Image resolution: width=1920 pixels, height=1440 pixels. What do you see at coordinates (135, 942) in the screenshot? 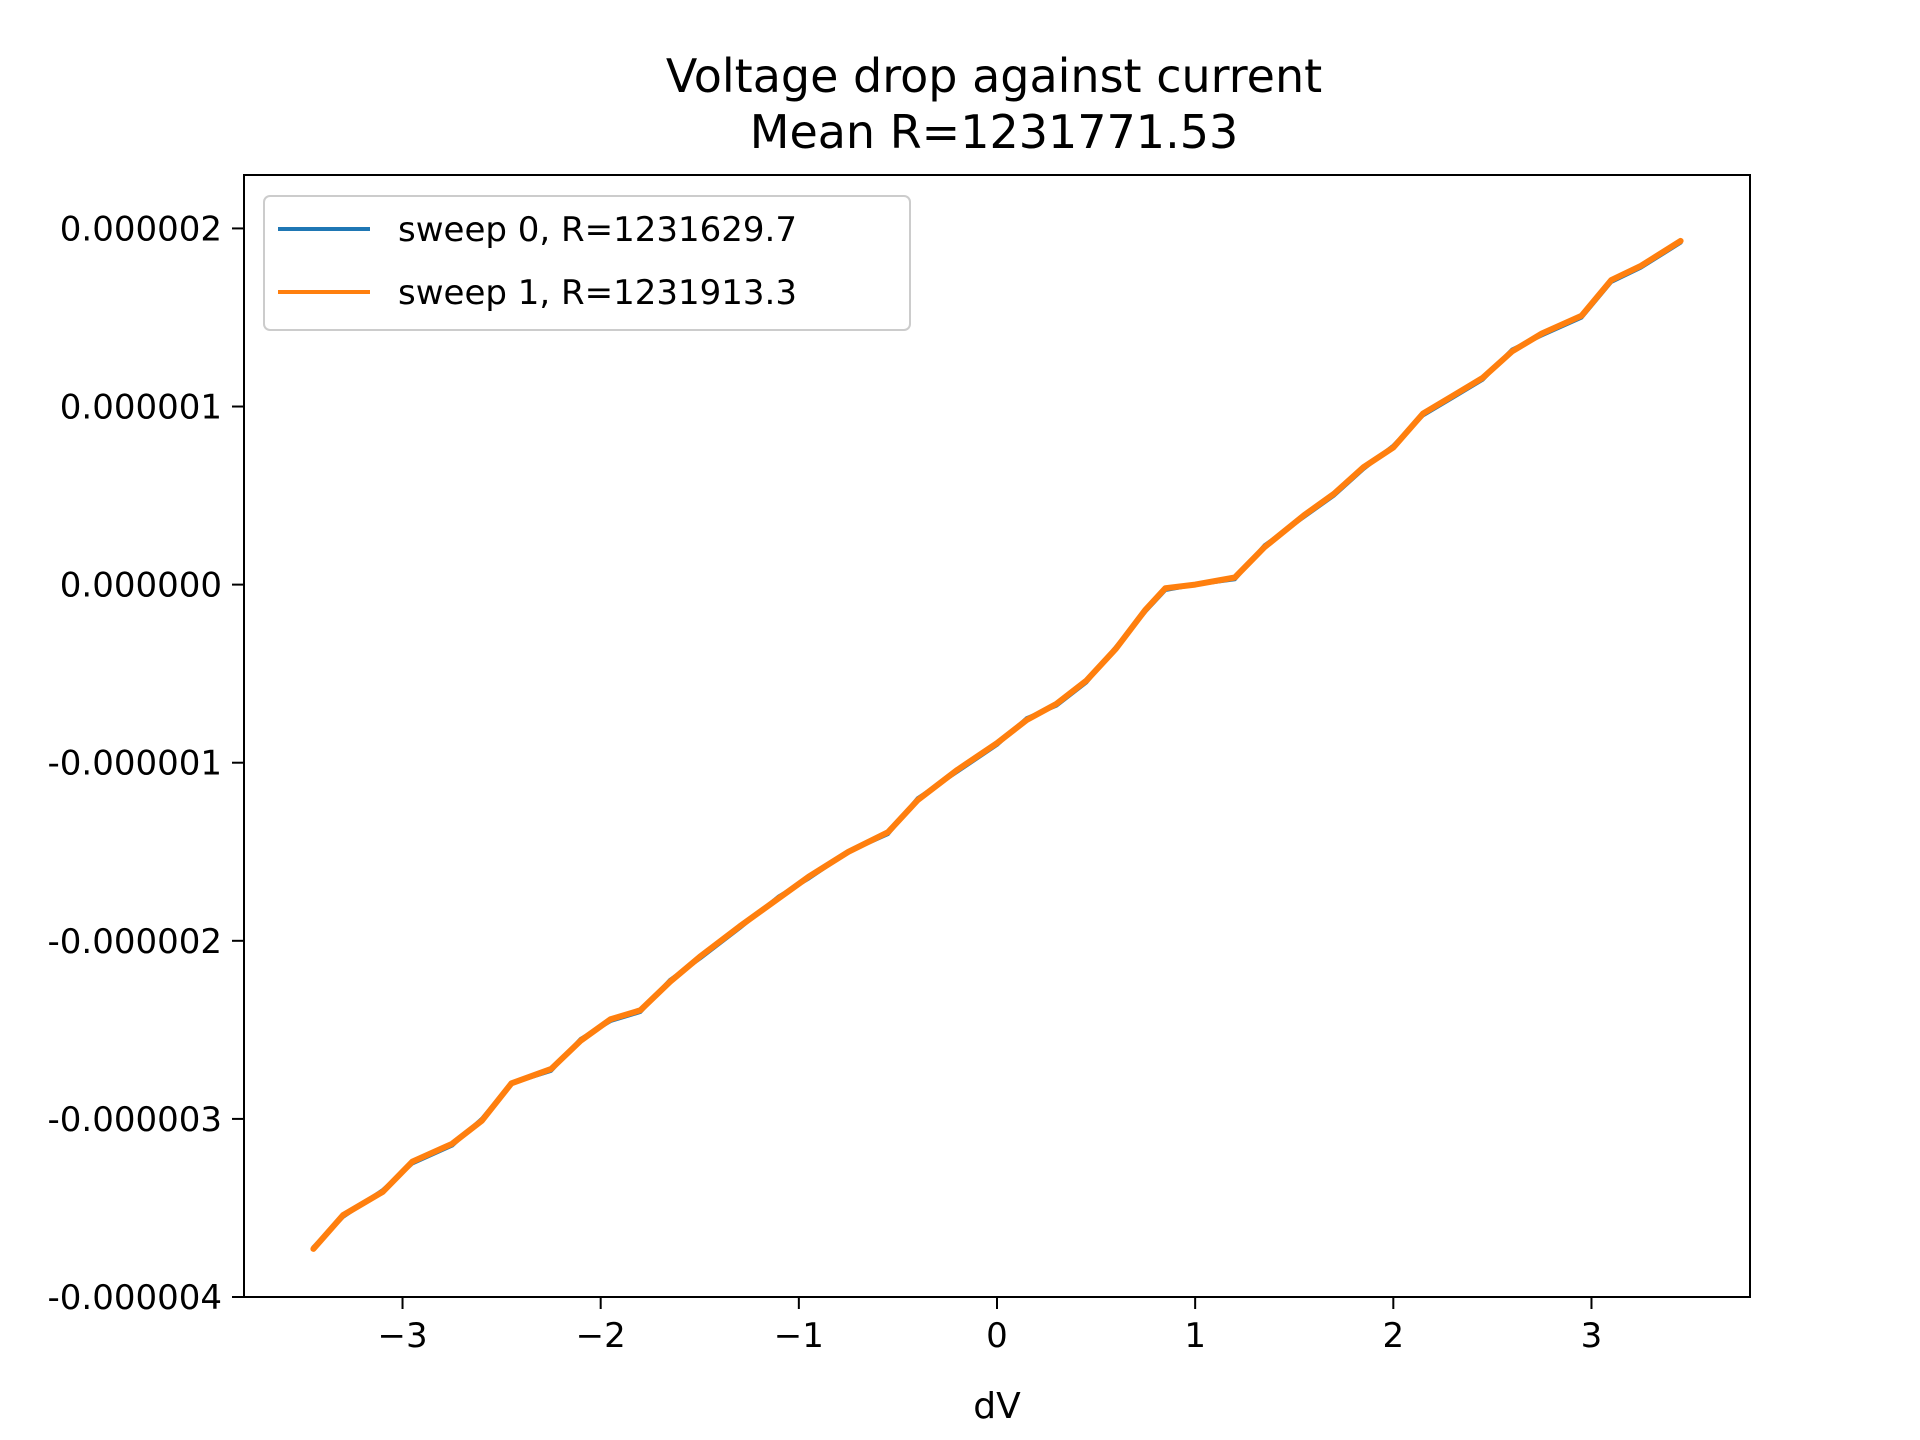
I see `y-tick-label: -0.000002` at bounding box center [135, 942].